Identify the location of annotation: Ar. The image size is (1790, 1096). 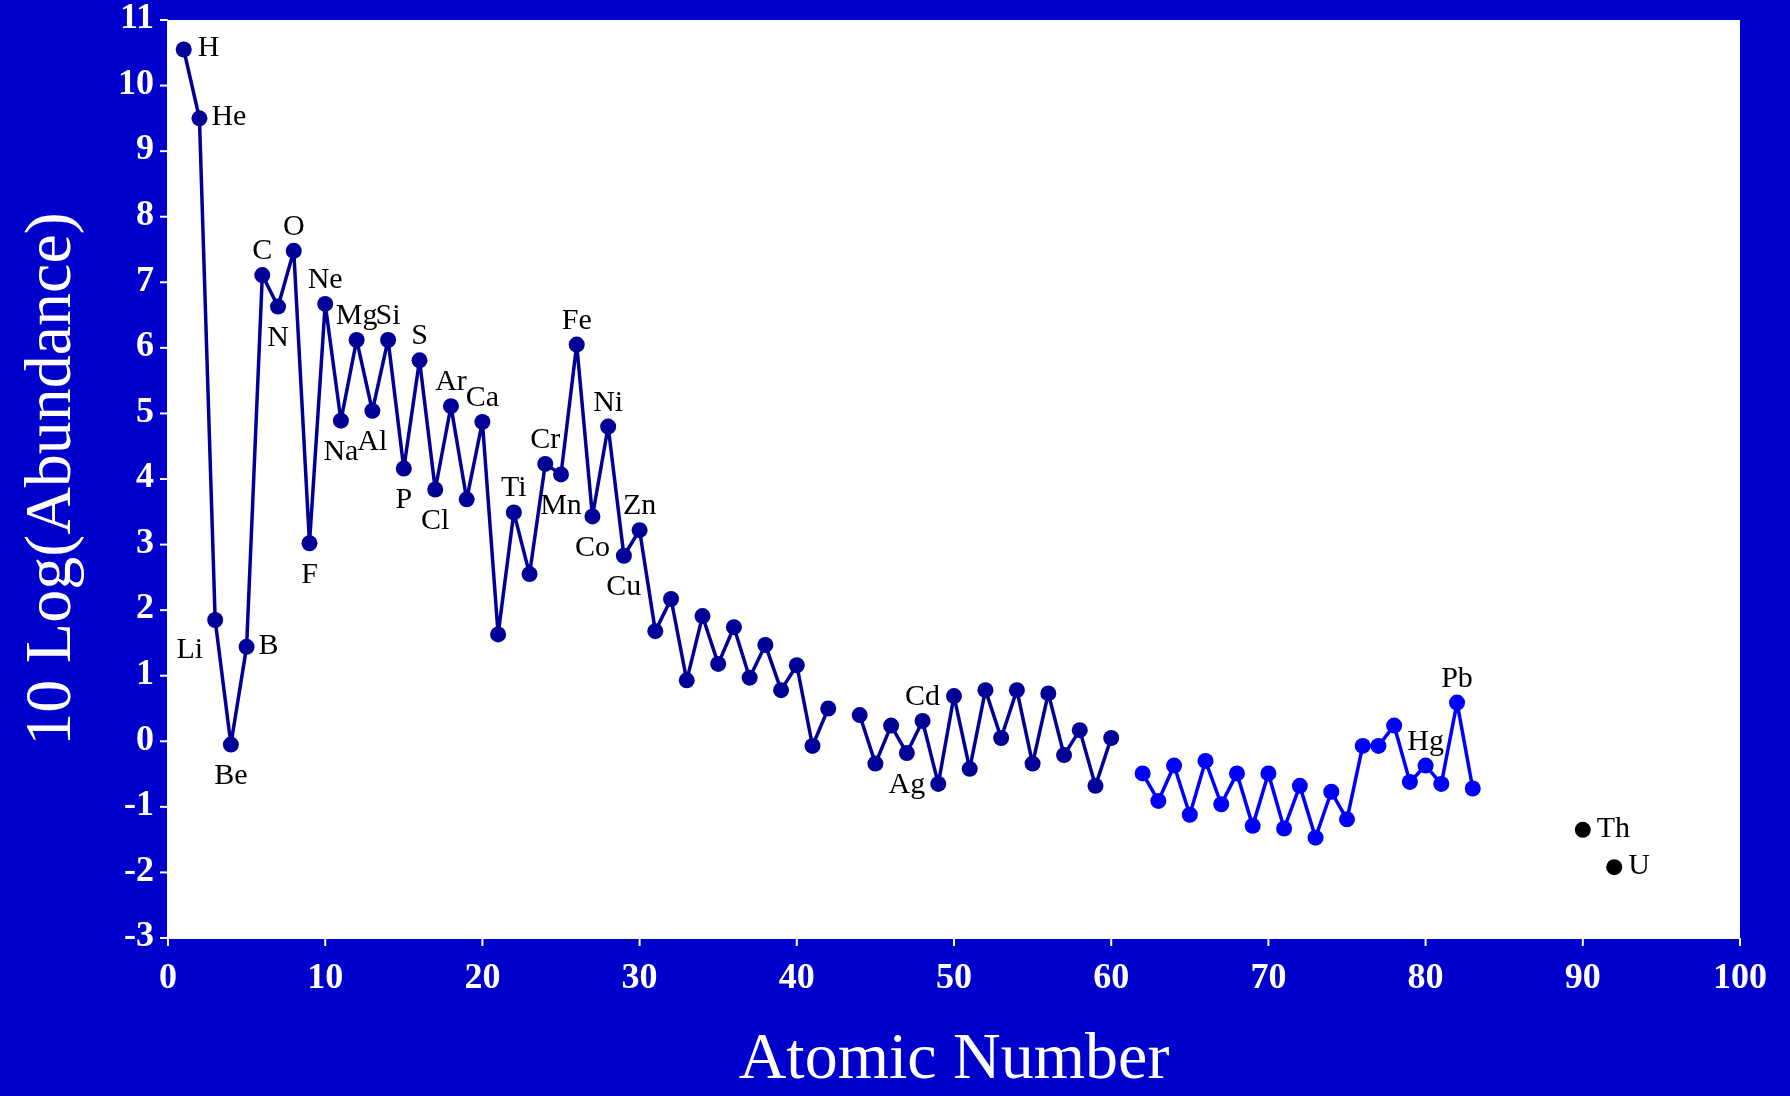
(451, 380).